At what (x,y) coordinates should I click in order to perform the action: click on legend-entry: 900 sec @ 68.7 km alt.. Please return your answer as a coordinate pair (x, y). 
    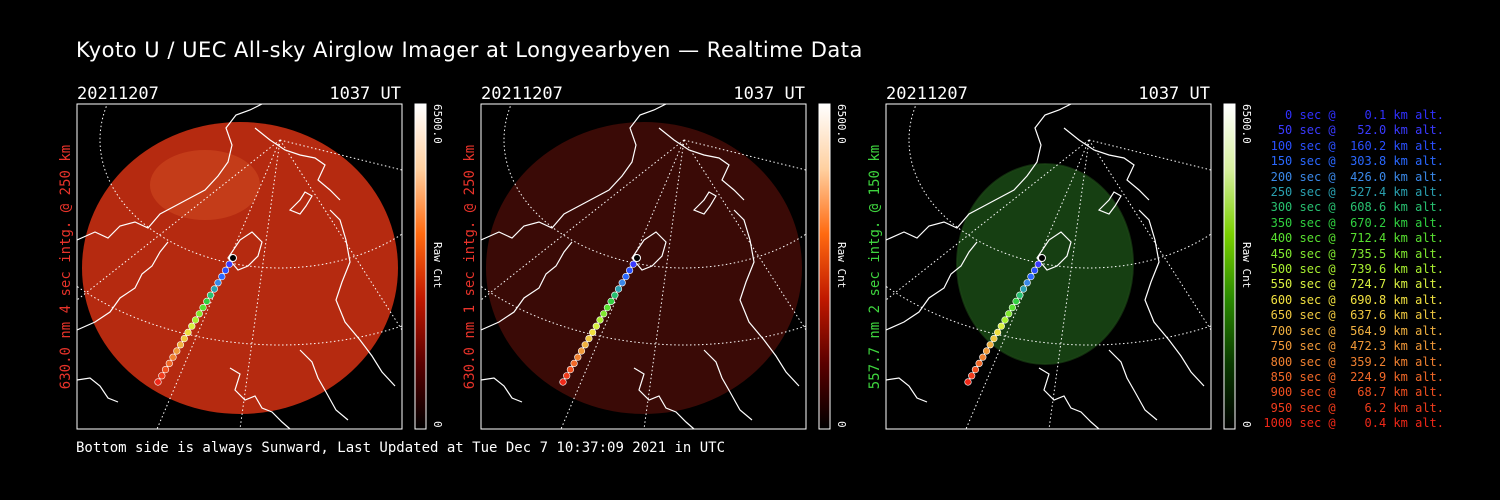
    Looking at the image, I should click on (1353, 392).